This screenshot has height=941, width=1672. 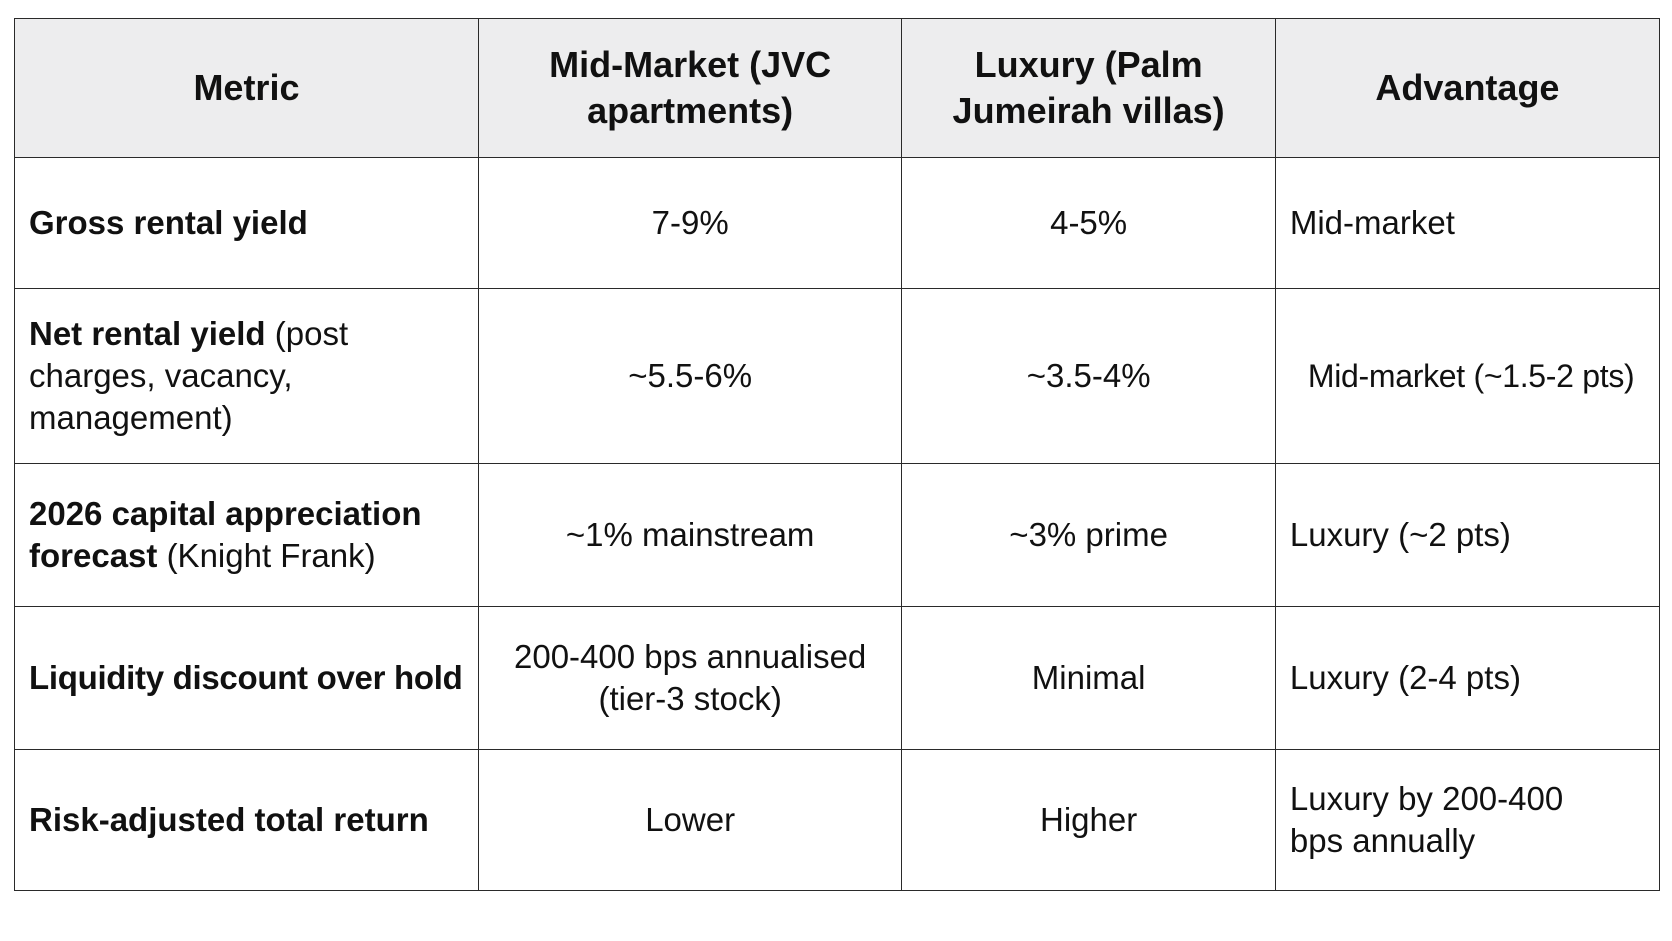 I want to click on advantage-cell: Luxury by 200-400 bps annually, so click(x=1467, y=820).